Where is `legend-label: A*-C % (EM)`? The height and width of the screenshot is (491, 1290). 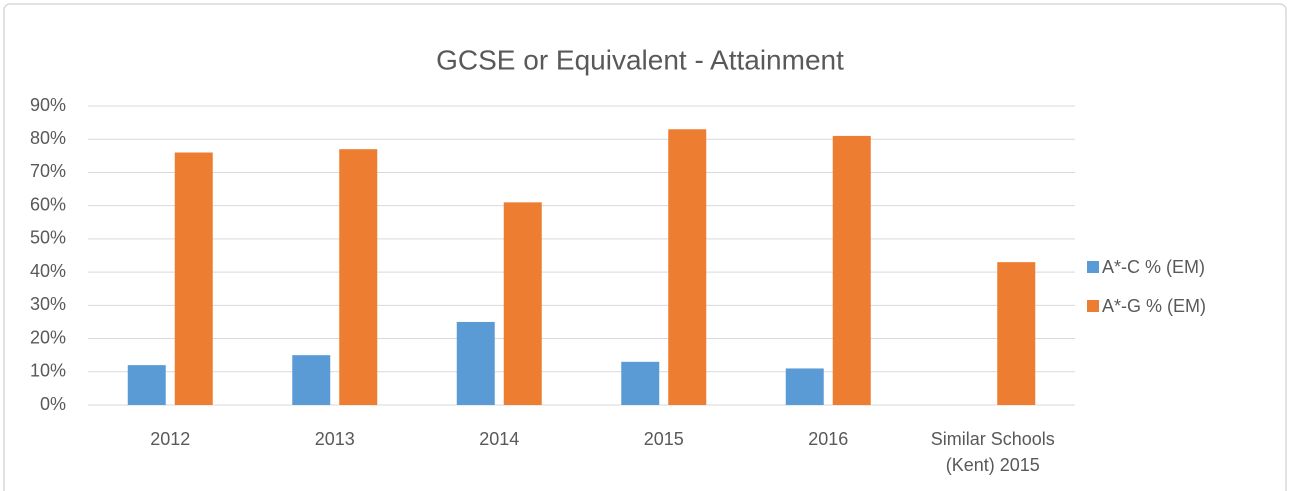
legend-label: A*-C % (EM) is located at coordinates (1153, 267).